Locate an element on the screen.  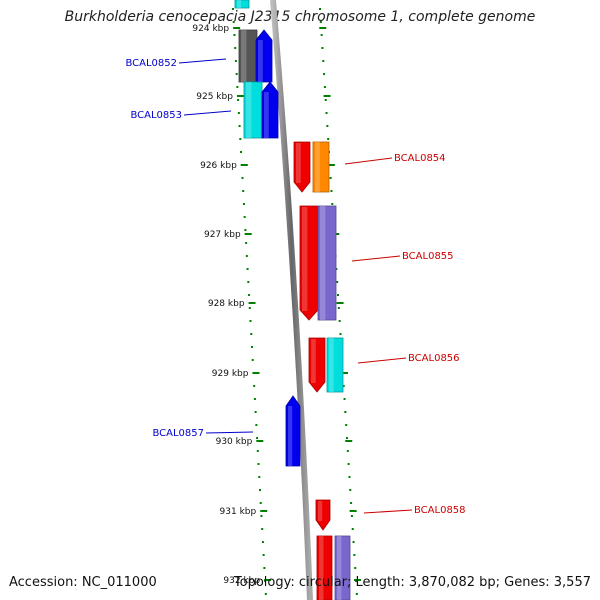
tick-label: 928 kbp is located at coordinates (226, 304).